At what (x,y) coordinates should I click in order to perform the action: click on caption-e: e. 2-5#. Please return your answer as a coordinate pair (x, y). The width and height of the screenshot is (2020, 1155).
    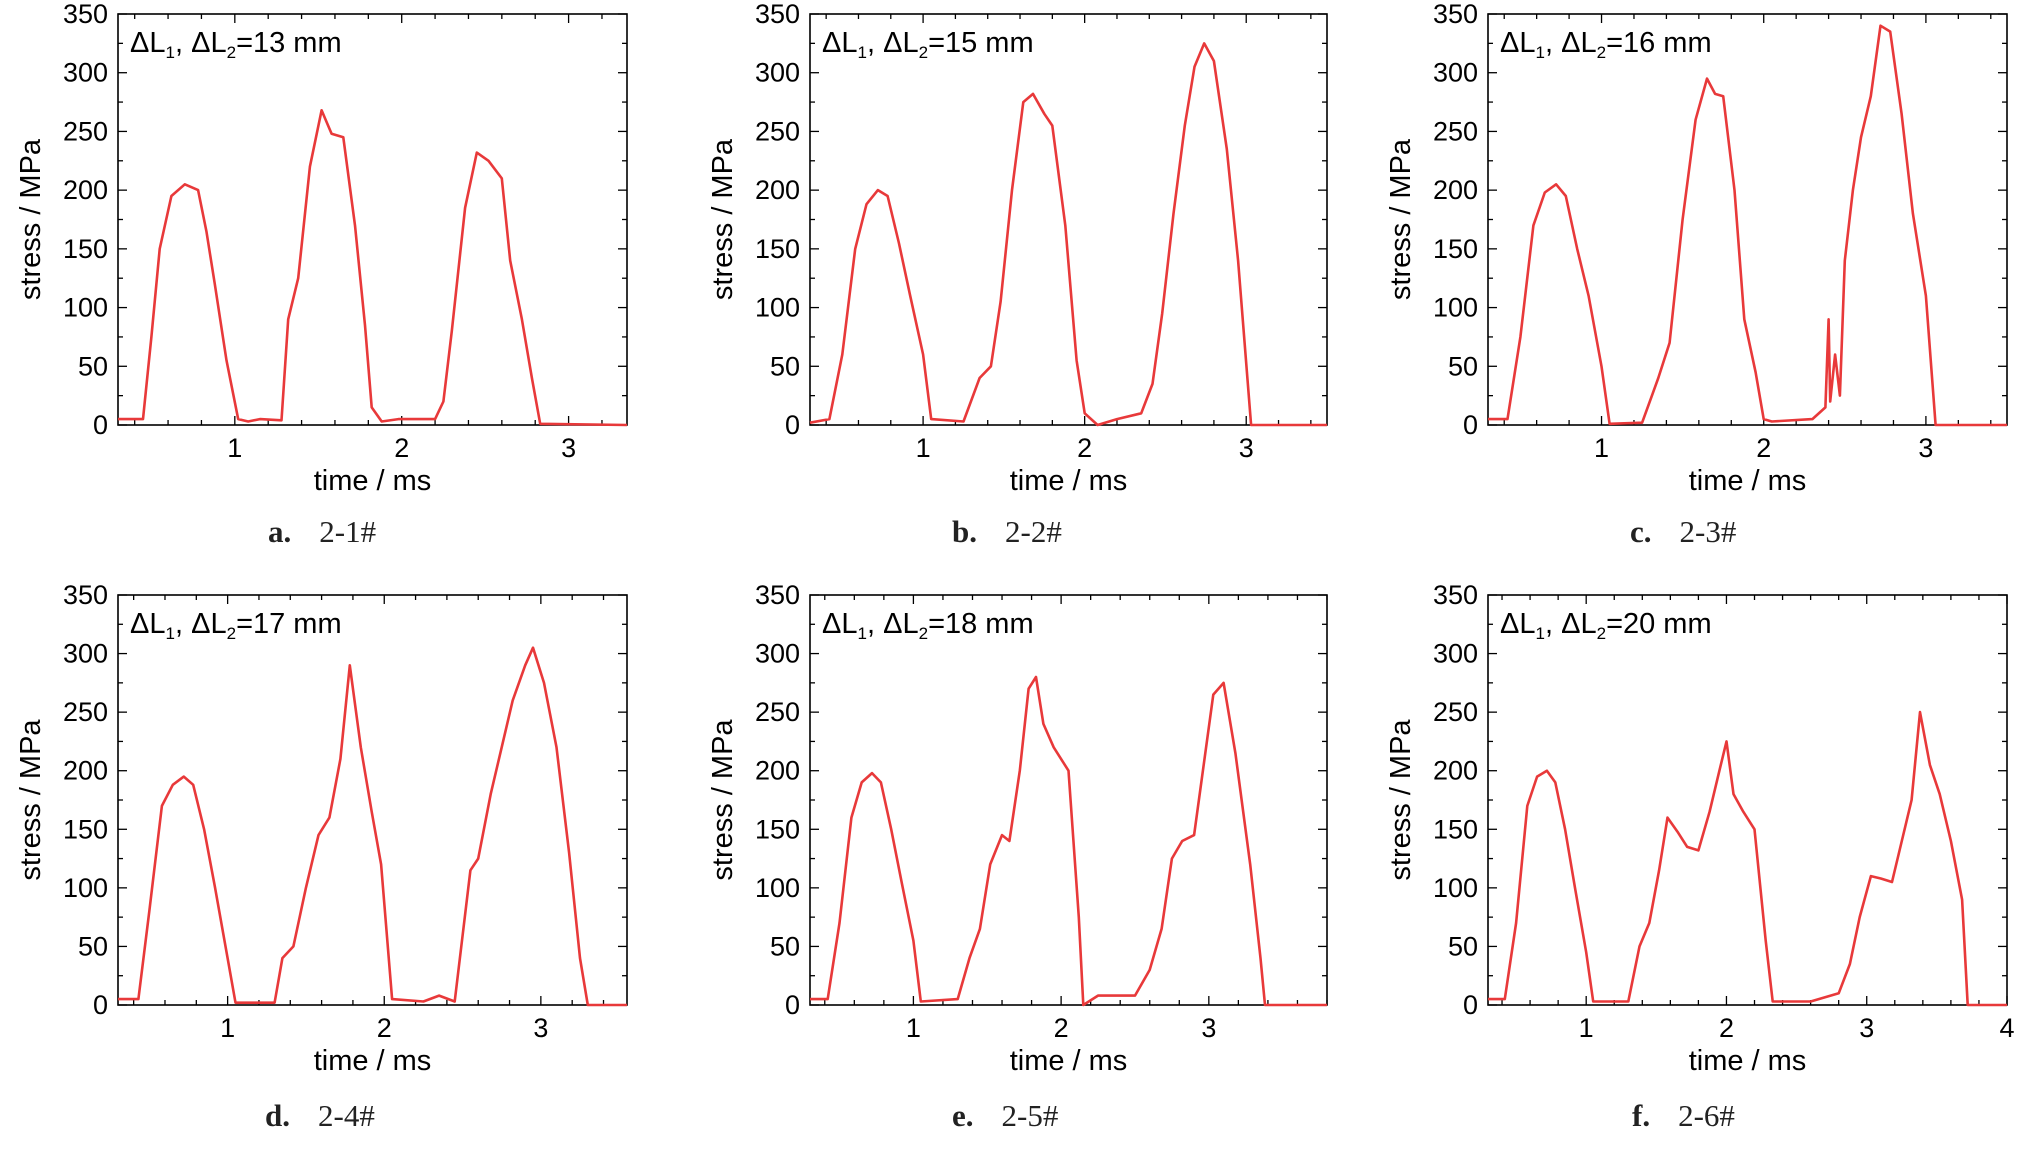
    Looking at the image, I should click on (1005, 1116).